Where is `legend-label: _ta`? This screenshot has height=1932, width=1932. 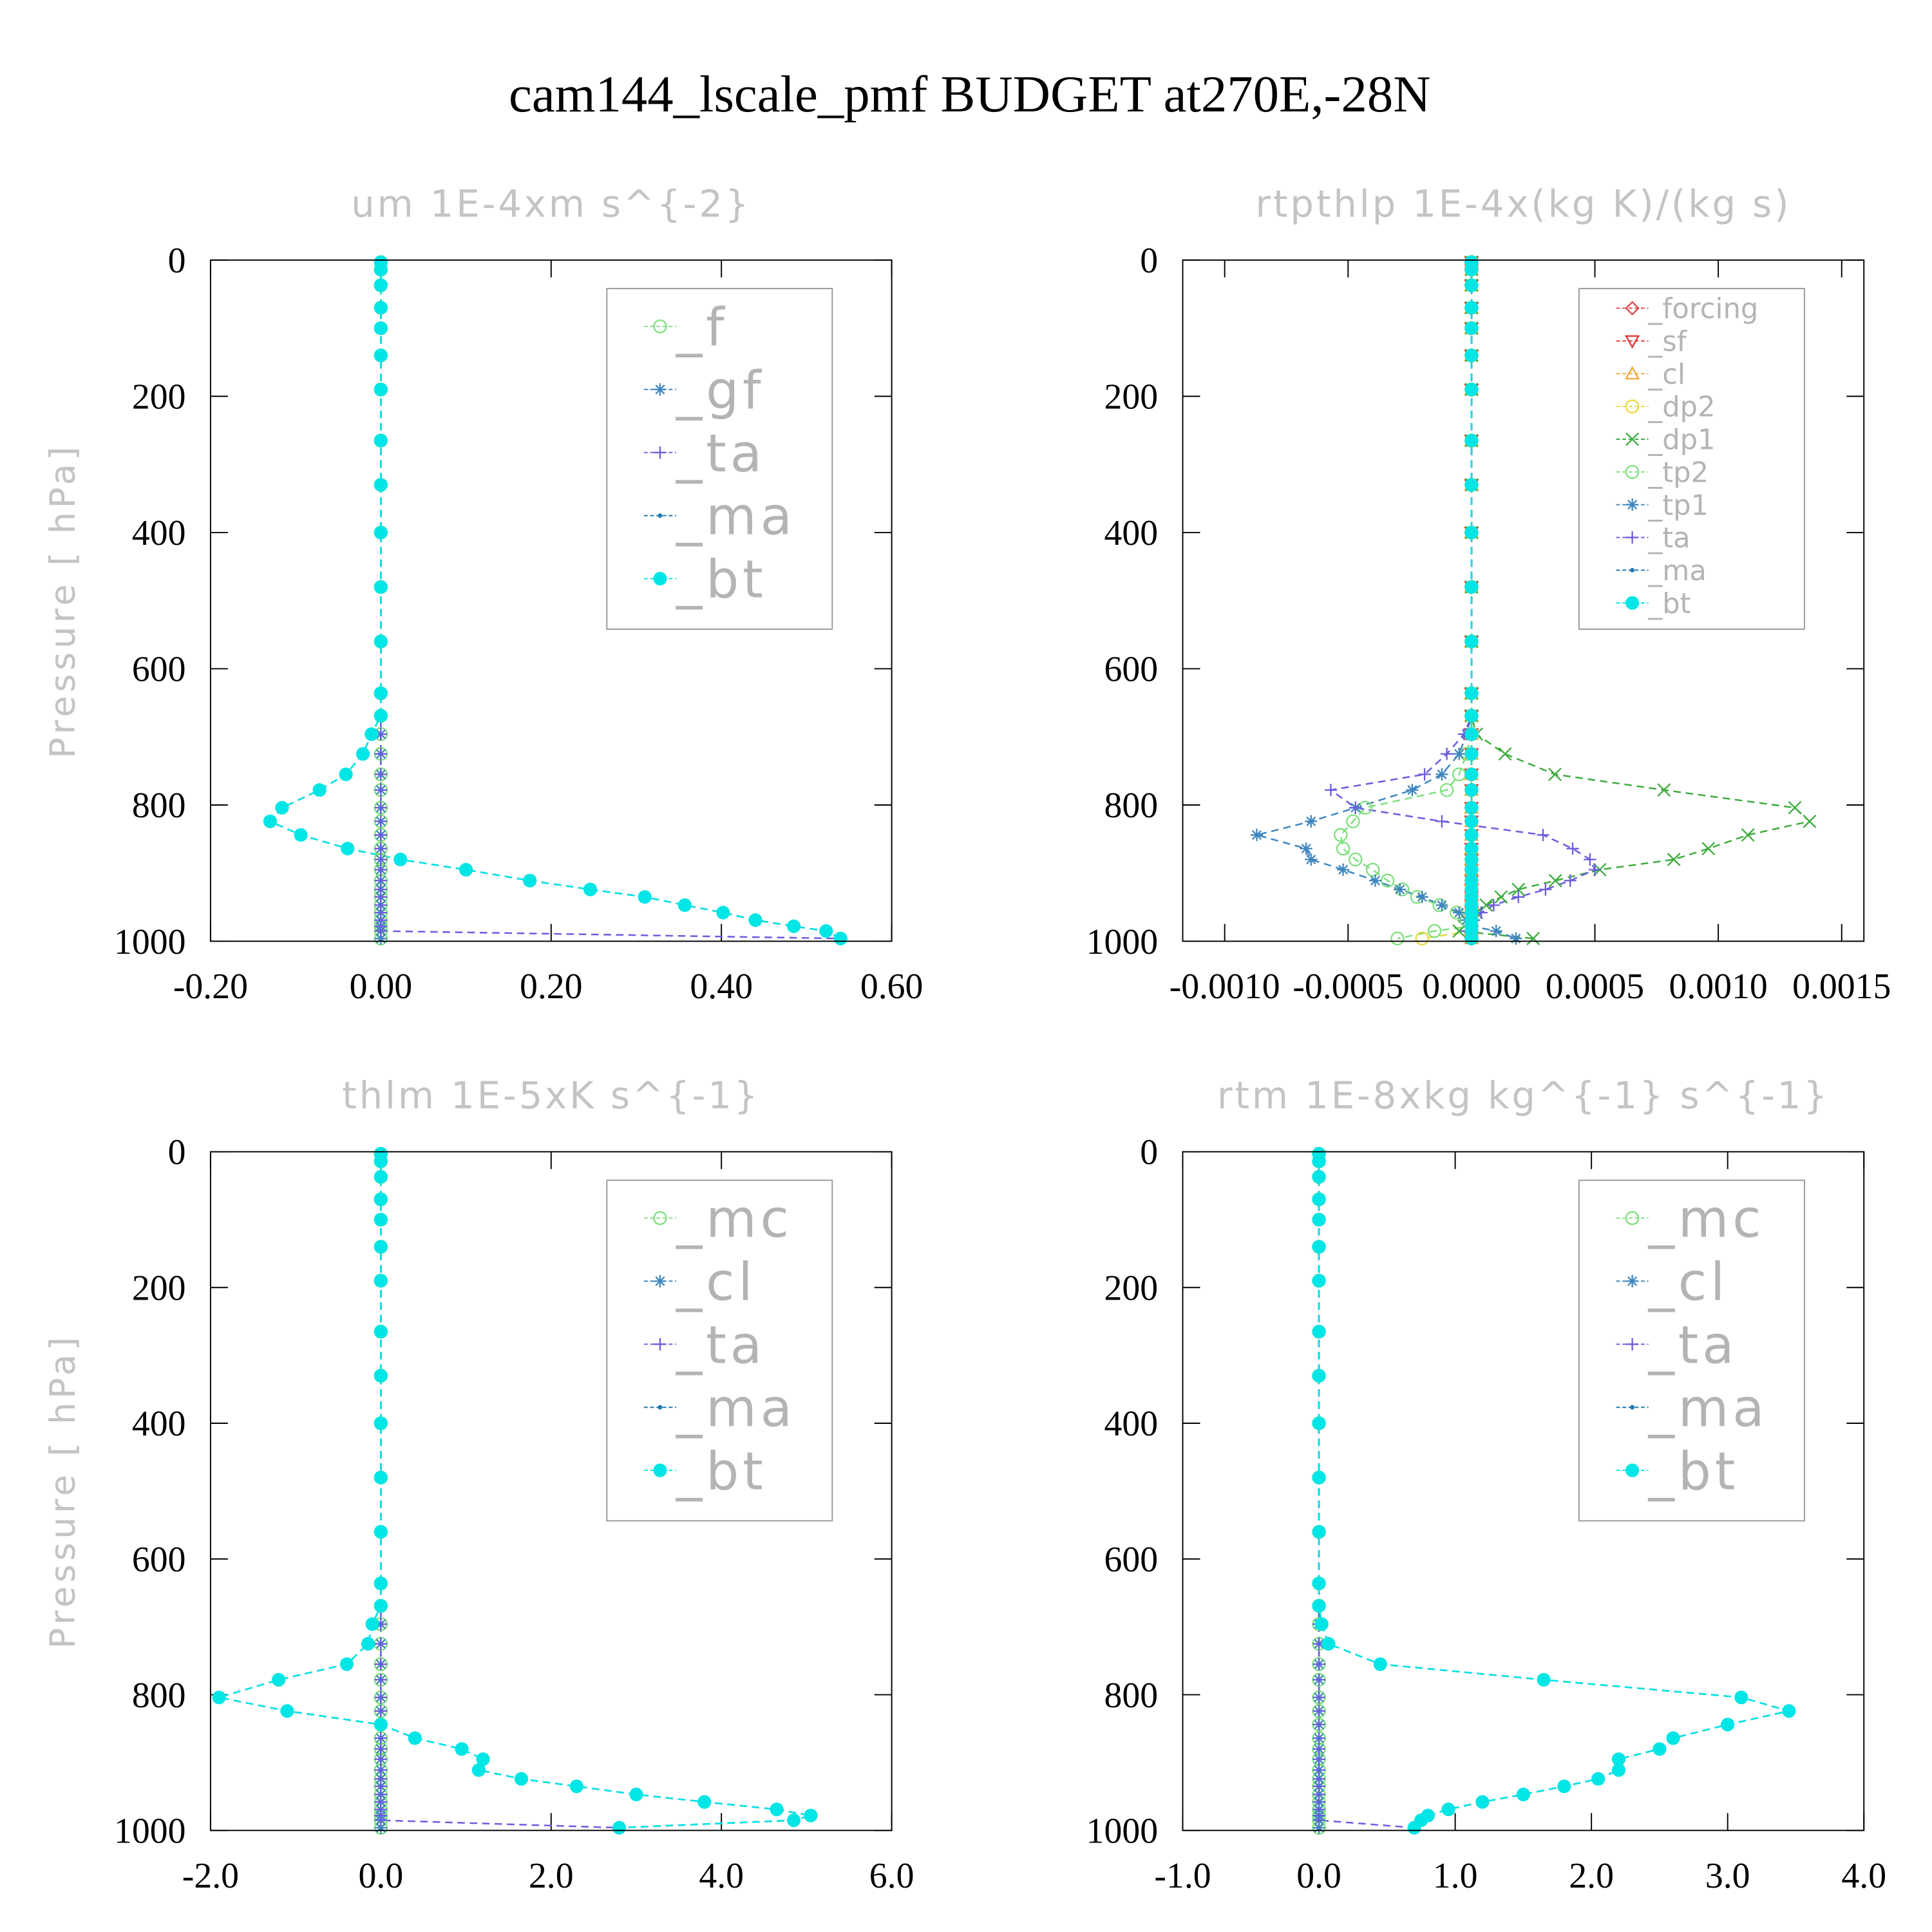
legend-label: _ta is located at coordinates (721, 454).